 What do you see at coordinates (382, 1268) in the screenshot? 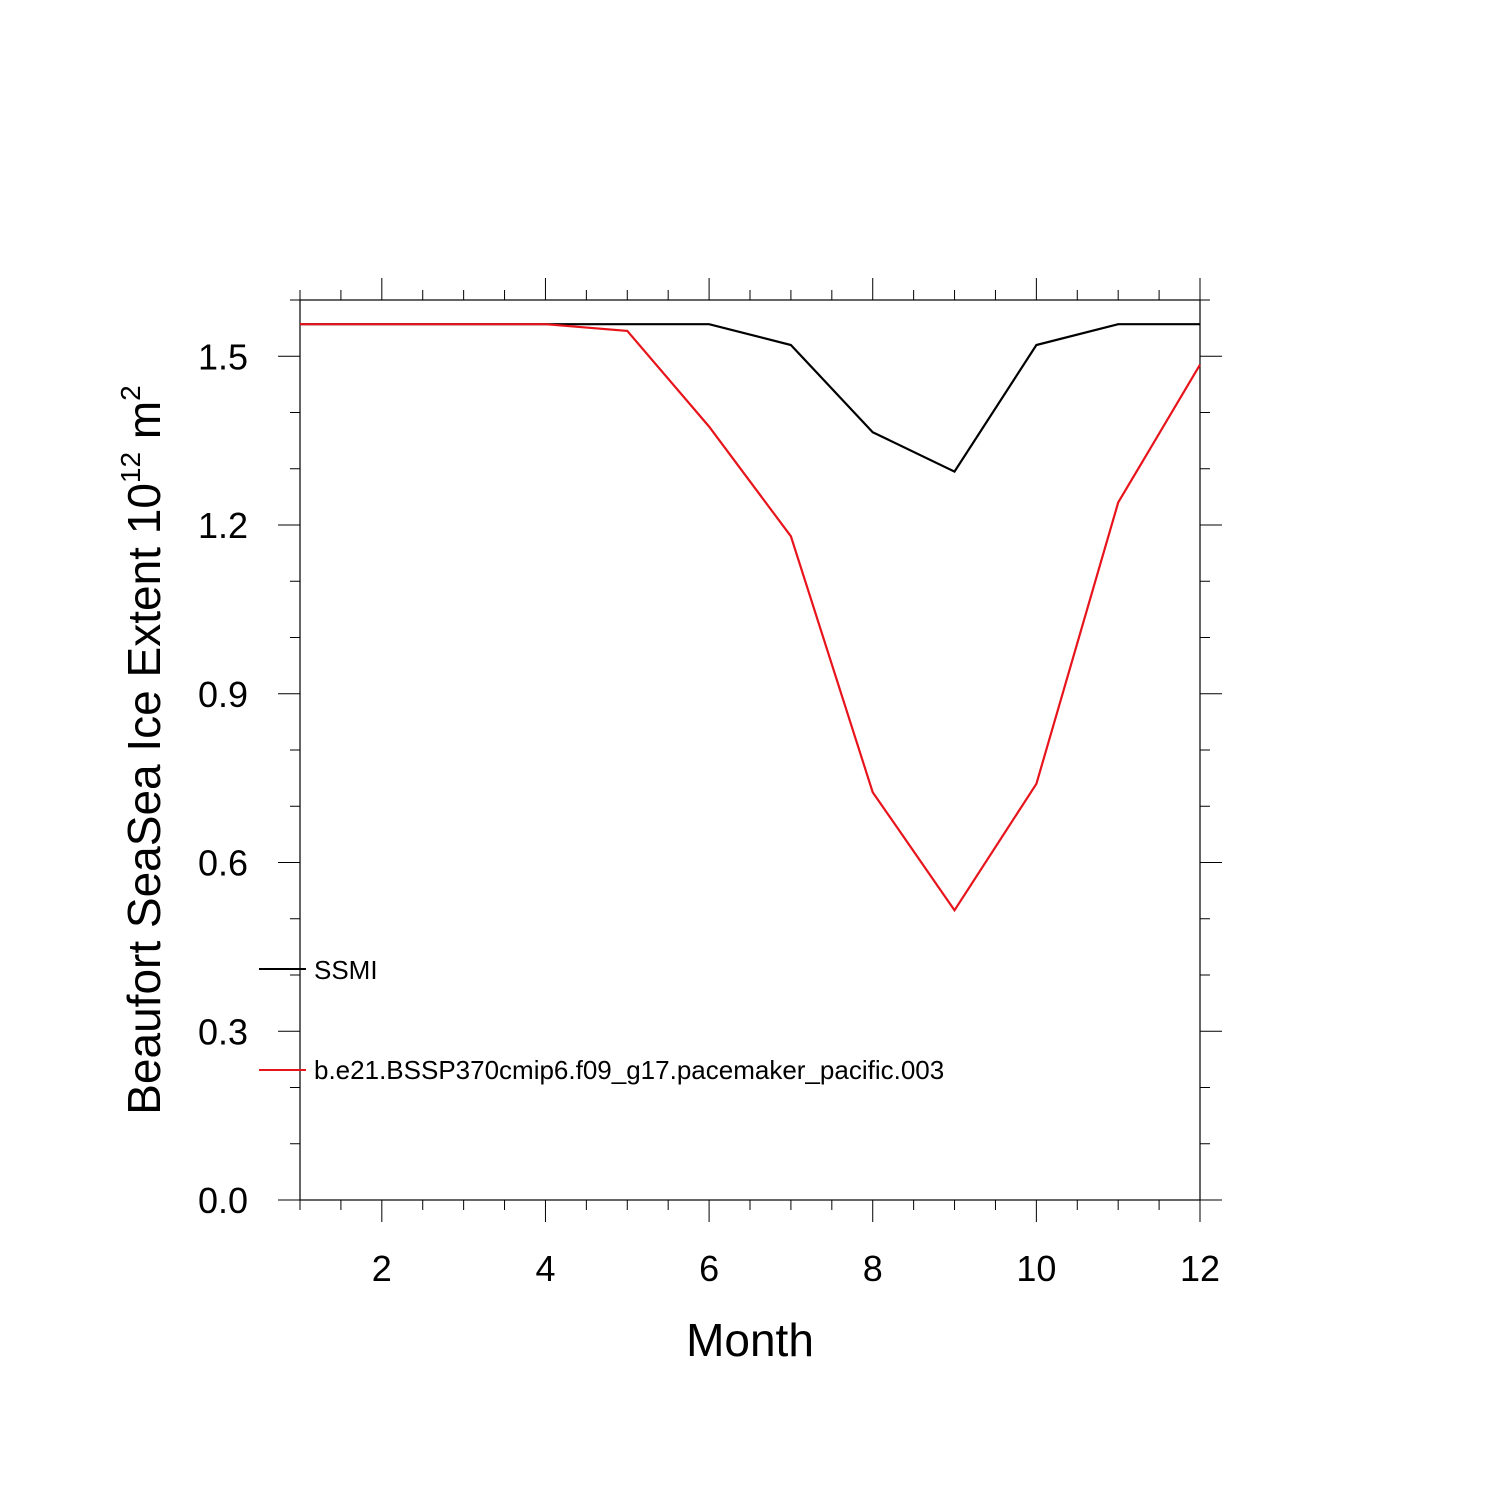
I see `x-tick-label: 2` at bounding box center [382, 1268].